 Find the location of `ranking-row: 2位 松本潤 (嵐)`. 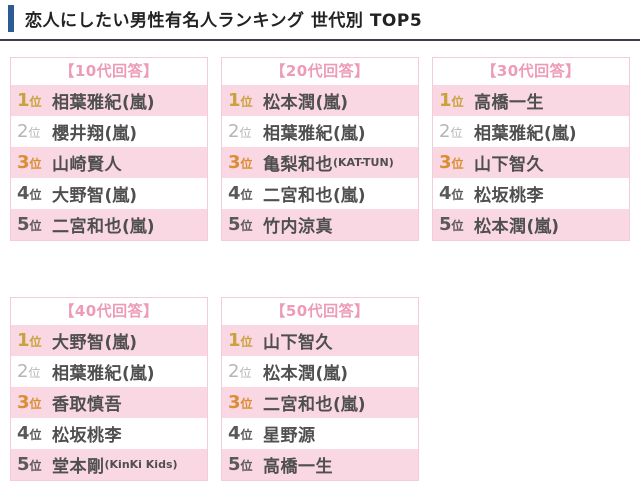

ranking-row: 2位 松本潤 (嵐) is located at coordinates (320, 371).